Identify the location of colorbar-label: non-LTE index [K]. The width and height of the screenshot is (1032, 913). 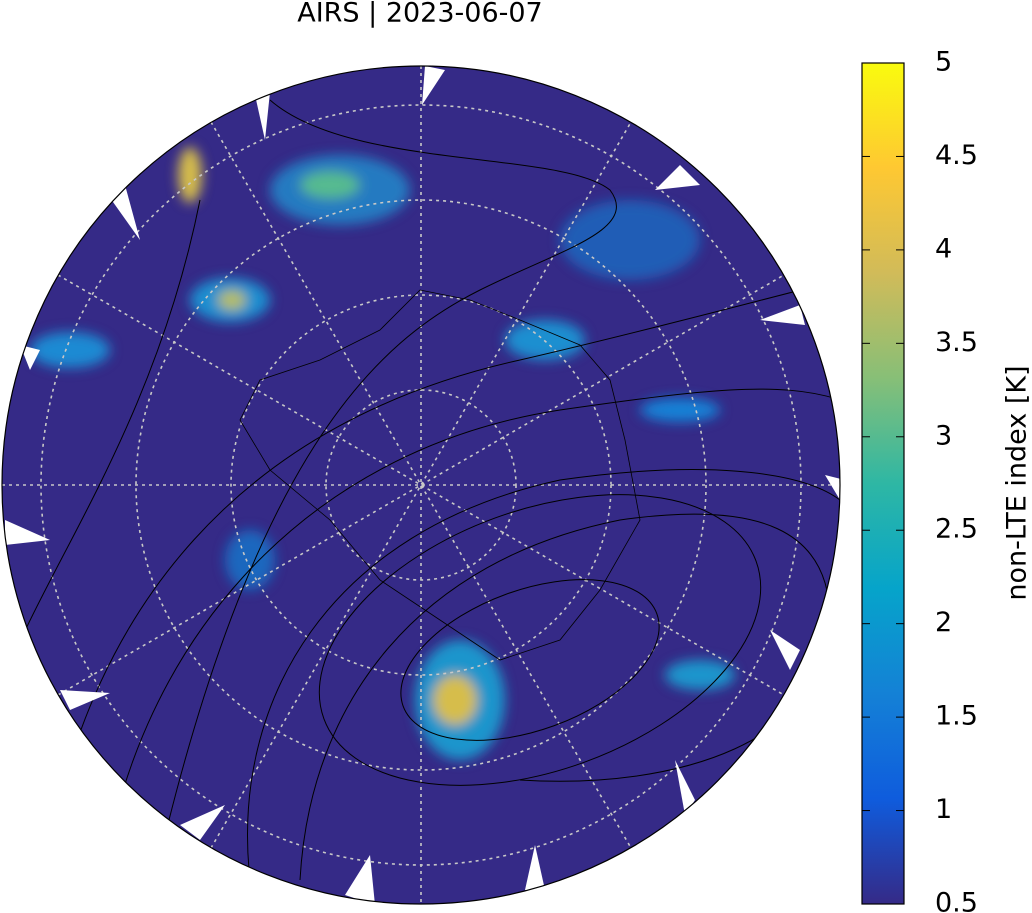
(1017, 482).